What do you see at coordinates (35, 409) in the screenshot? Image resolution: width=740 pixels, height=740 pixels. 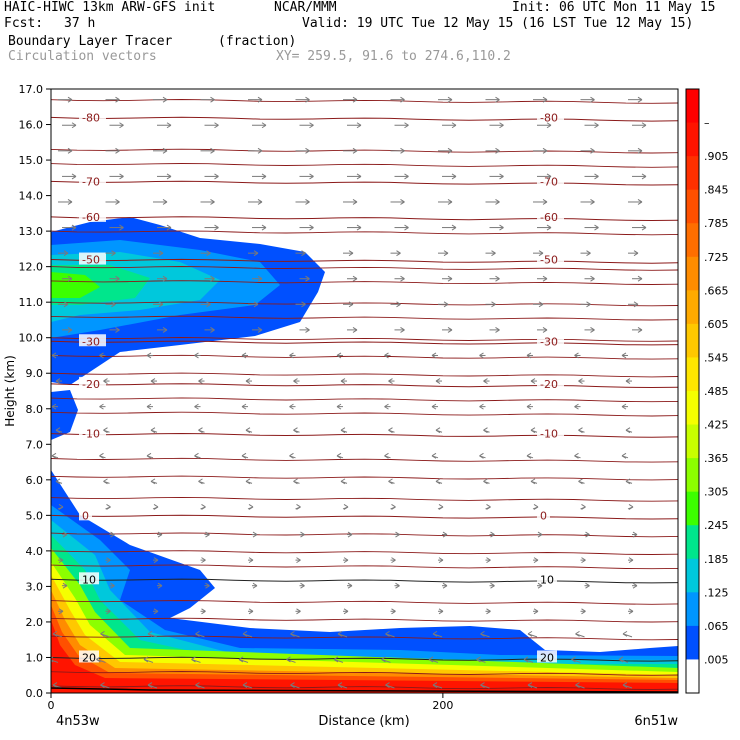 I see `y-tick-label: 8.0` at bounding box center [35, 409].